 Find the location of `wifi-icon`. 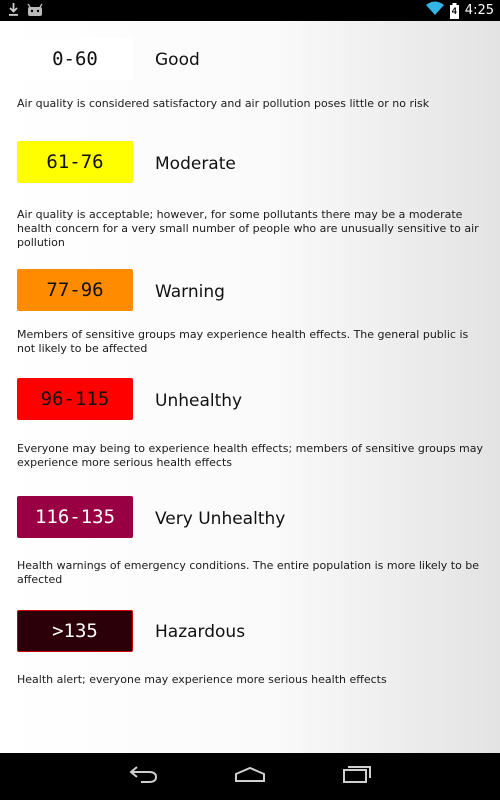

wifi-icon is located at coordinates (434, 10).